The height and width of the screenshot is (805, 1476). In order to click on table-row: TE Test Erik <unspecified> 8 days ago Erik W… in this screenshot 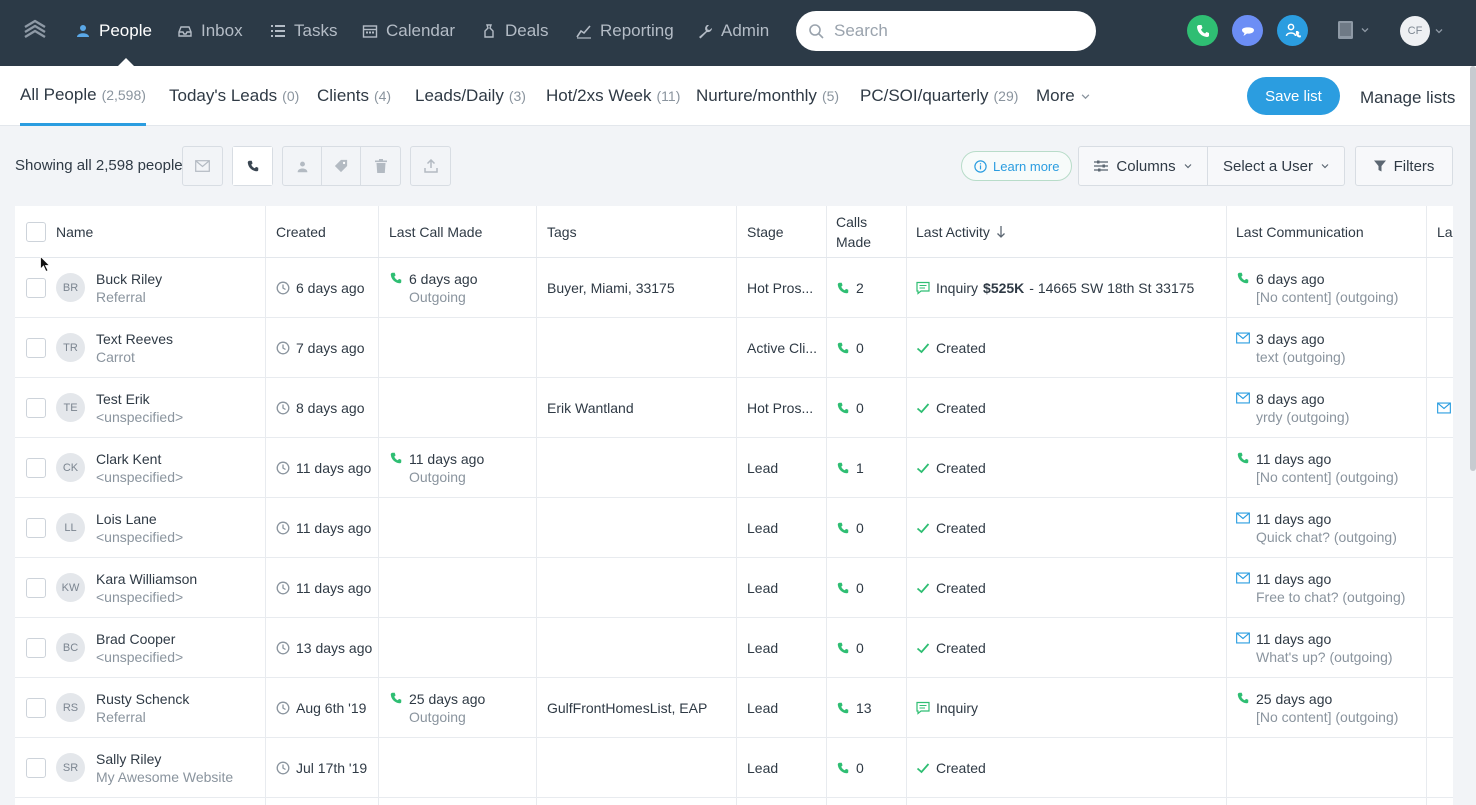, I will do `click(734, 408)`.